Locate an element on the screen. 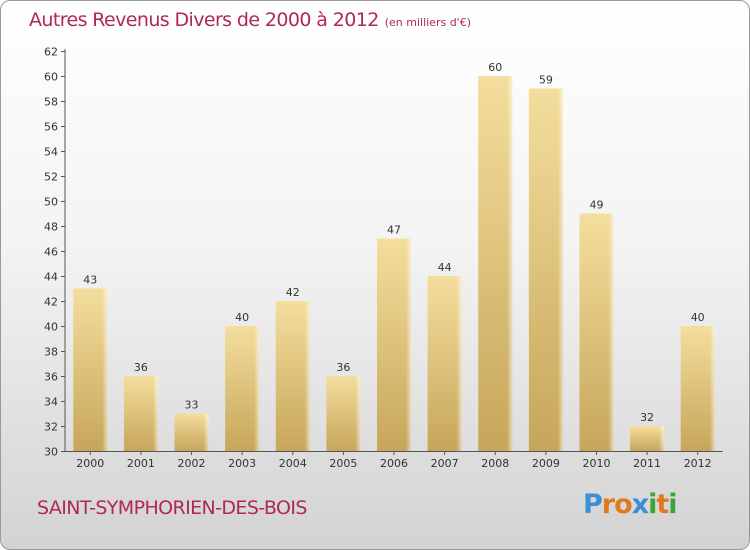  chart-subtitle: (en milliers d'€) is located at coordinates (427, 22).